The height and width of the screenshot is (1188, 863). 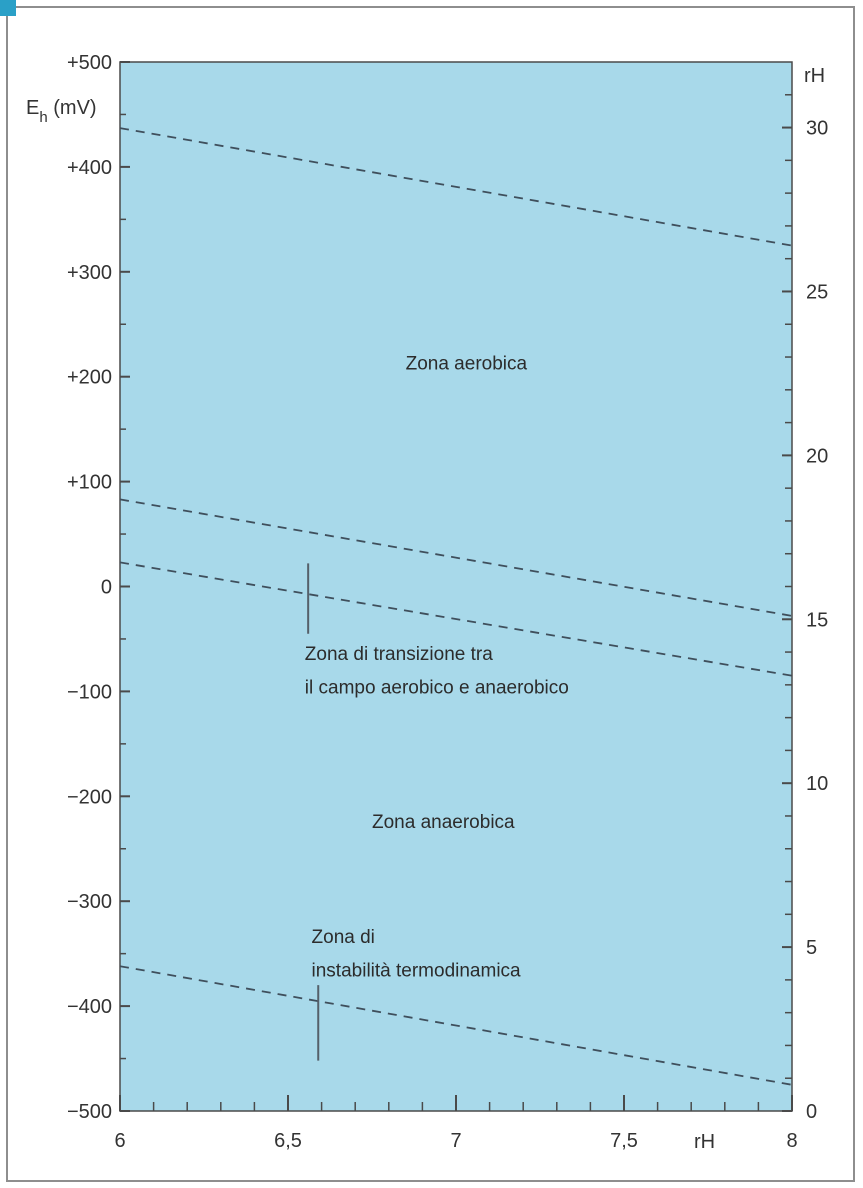 What do you see at coordinates (455, 1141) in the screenshot?
I see `x-tick-label: 7` at bounding box center [455, 1141].